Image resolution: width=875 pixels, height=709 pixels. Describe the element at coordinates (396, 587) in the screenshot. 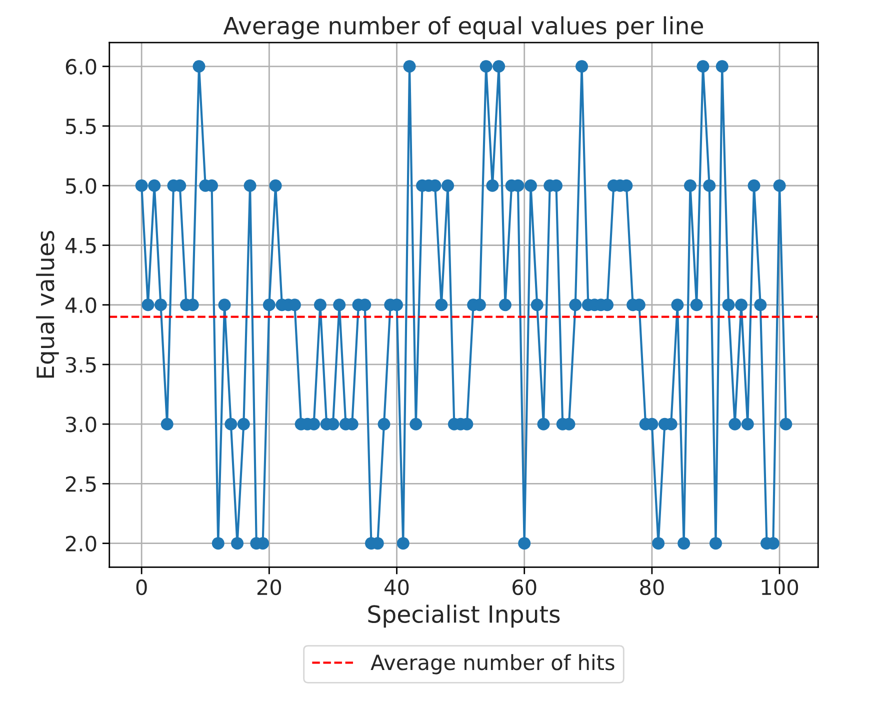

I see `x-tick-label: 40` at that location.